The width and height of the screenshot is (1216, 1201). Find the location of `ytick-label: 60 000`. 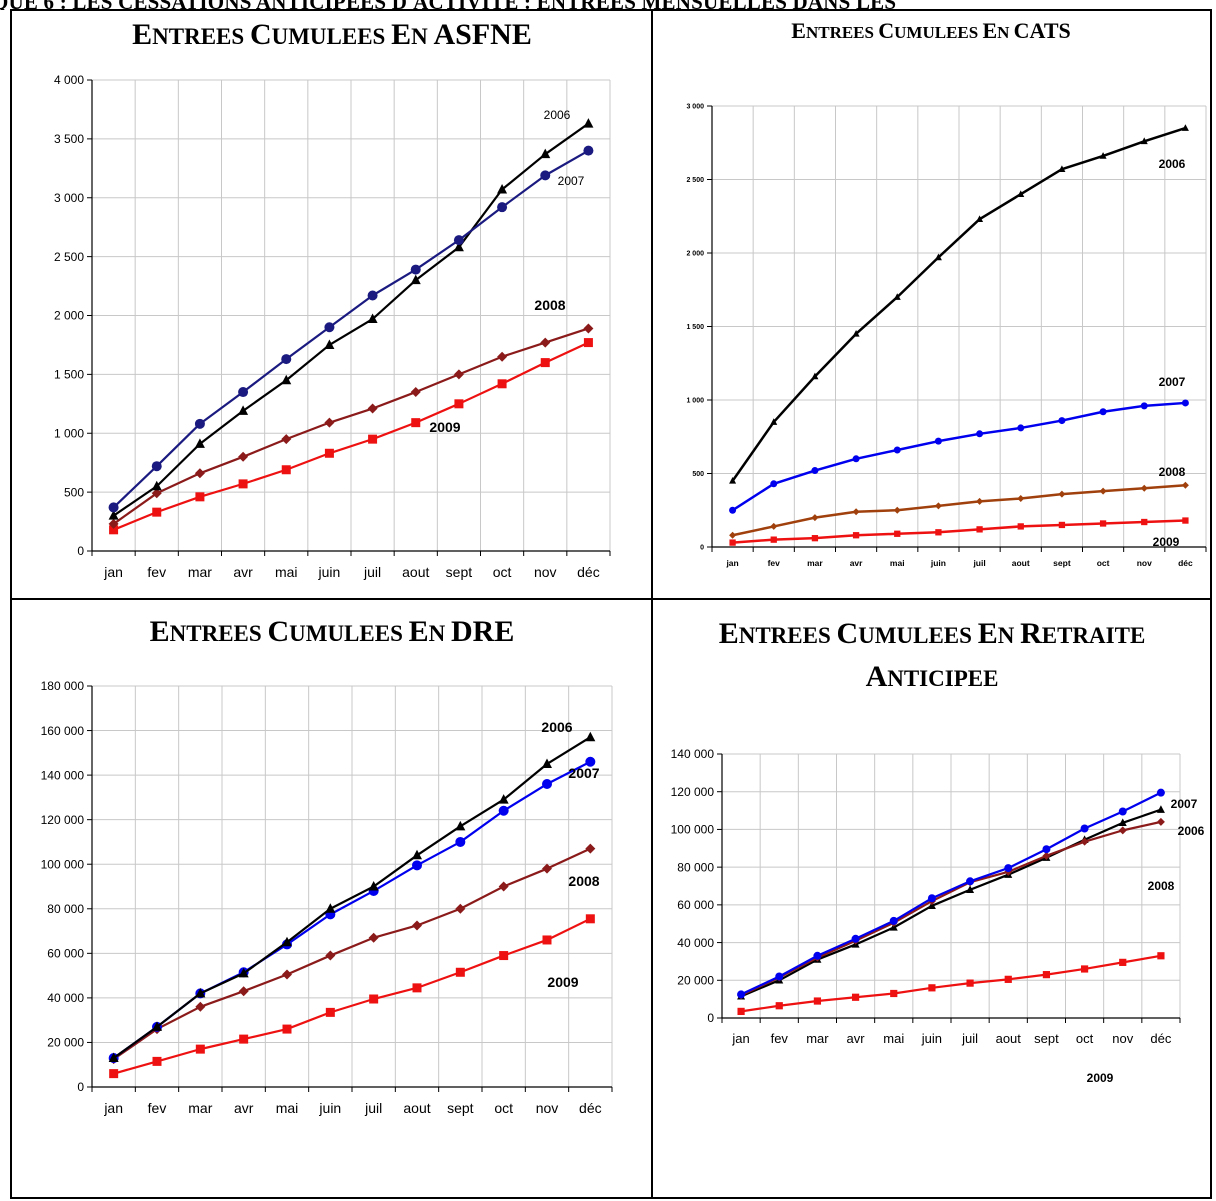

ytick-label: 60 000 is located at coordinates (65, 954).